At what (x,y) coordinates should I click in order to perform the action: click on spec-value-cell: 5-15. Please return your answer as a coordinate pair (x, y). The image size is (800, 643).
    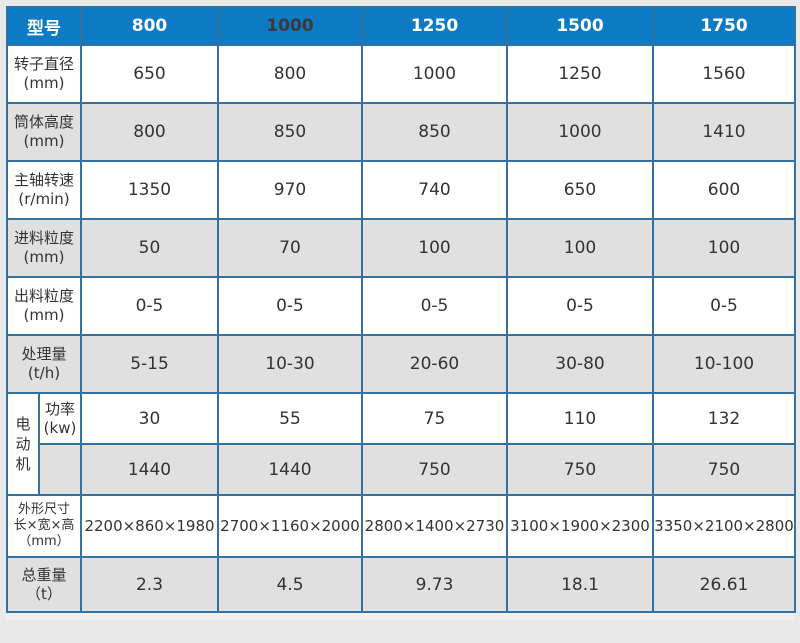
    Looking at the image, I should click on (149, 364).